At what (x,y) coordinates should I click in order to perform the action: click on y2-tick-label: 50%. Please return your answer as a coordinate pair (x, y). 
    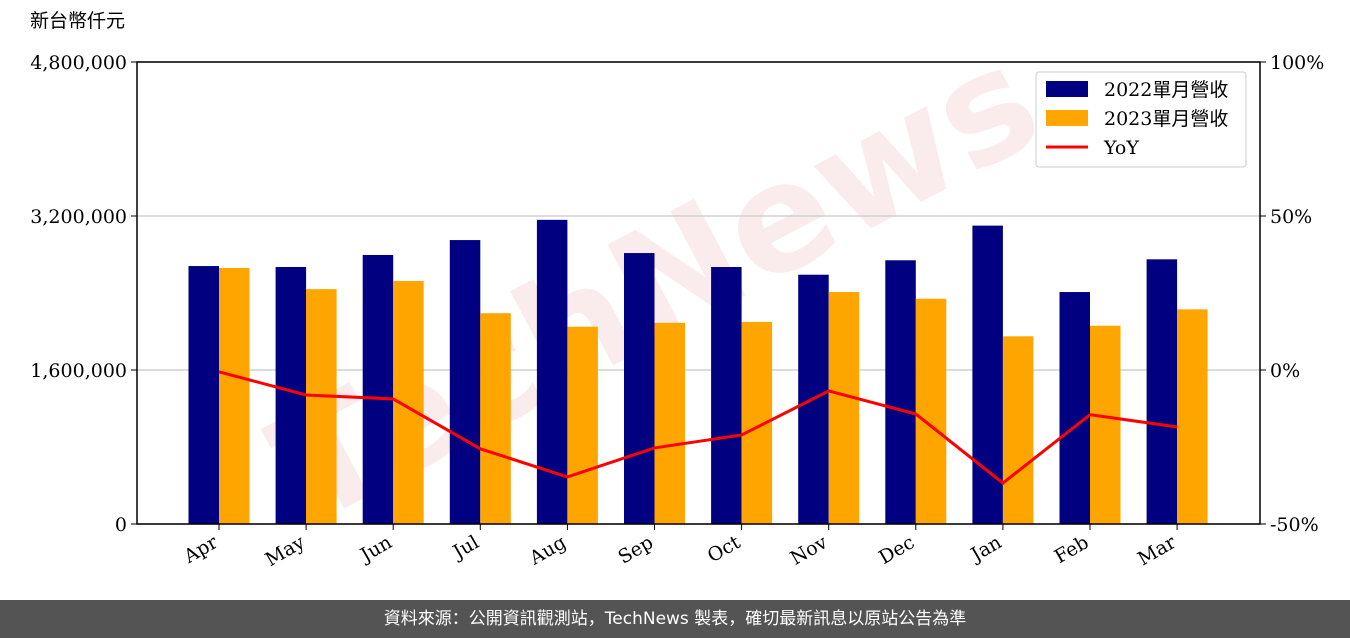
    Looking at the image, I should click on (1291, 217).